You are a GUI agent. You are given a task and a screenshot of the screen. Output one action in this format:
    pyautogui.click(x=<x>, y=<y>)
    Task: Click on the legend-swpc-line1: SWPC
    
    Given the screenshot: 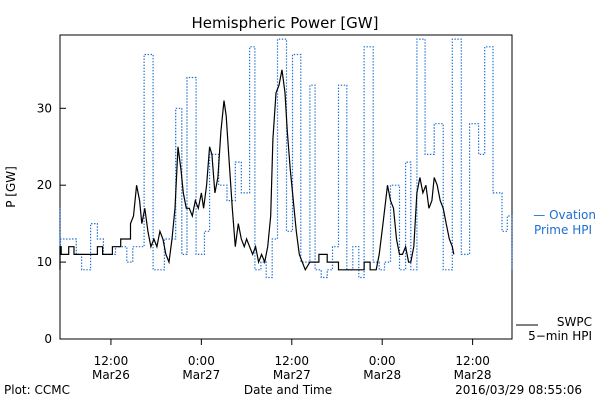 What is the action you would take?
    pyautogui.click(x=574, y=322)
    